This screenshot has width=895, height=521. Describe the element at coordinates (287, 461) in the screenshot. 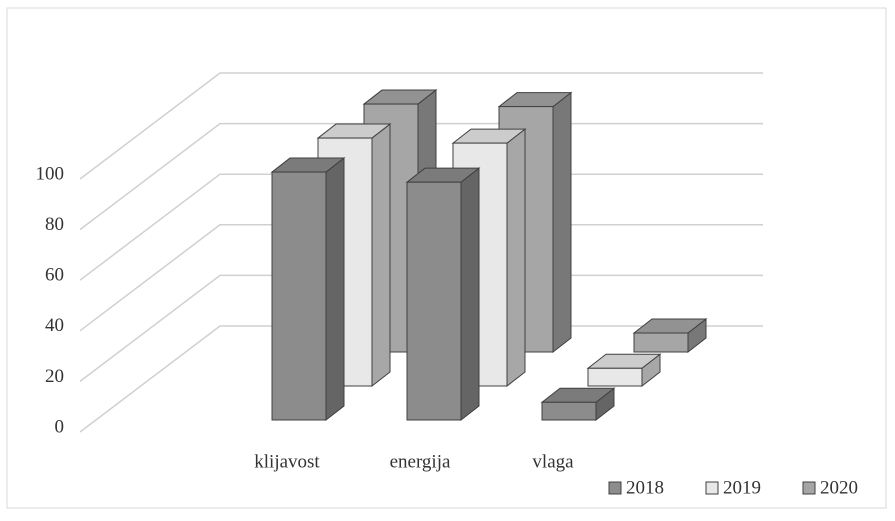

I see `x-tick-label: klijavost` at that location.